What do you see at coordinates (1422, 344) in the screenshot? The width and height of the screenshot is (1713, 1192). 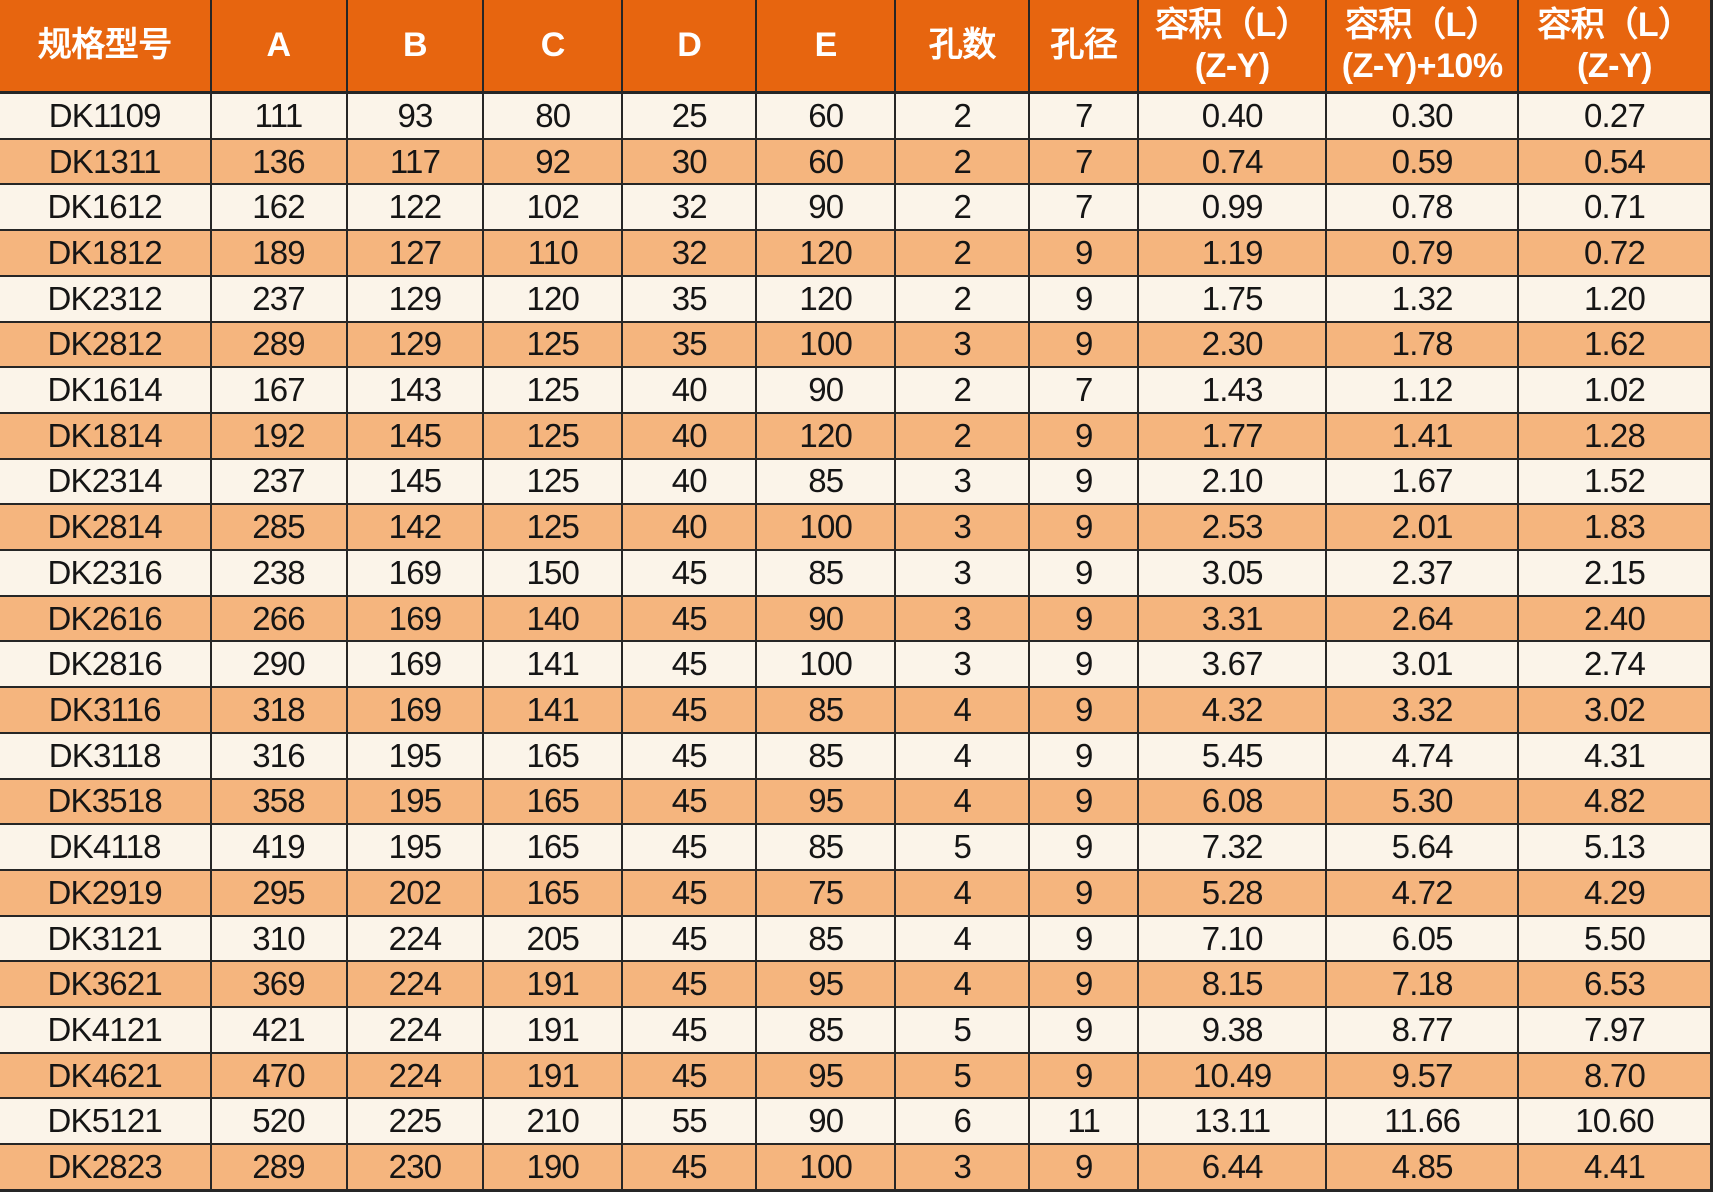 I see `table-cell: 1.78` at bounding box center [1422, 344].